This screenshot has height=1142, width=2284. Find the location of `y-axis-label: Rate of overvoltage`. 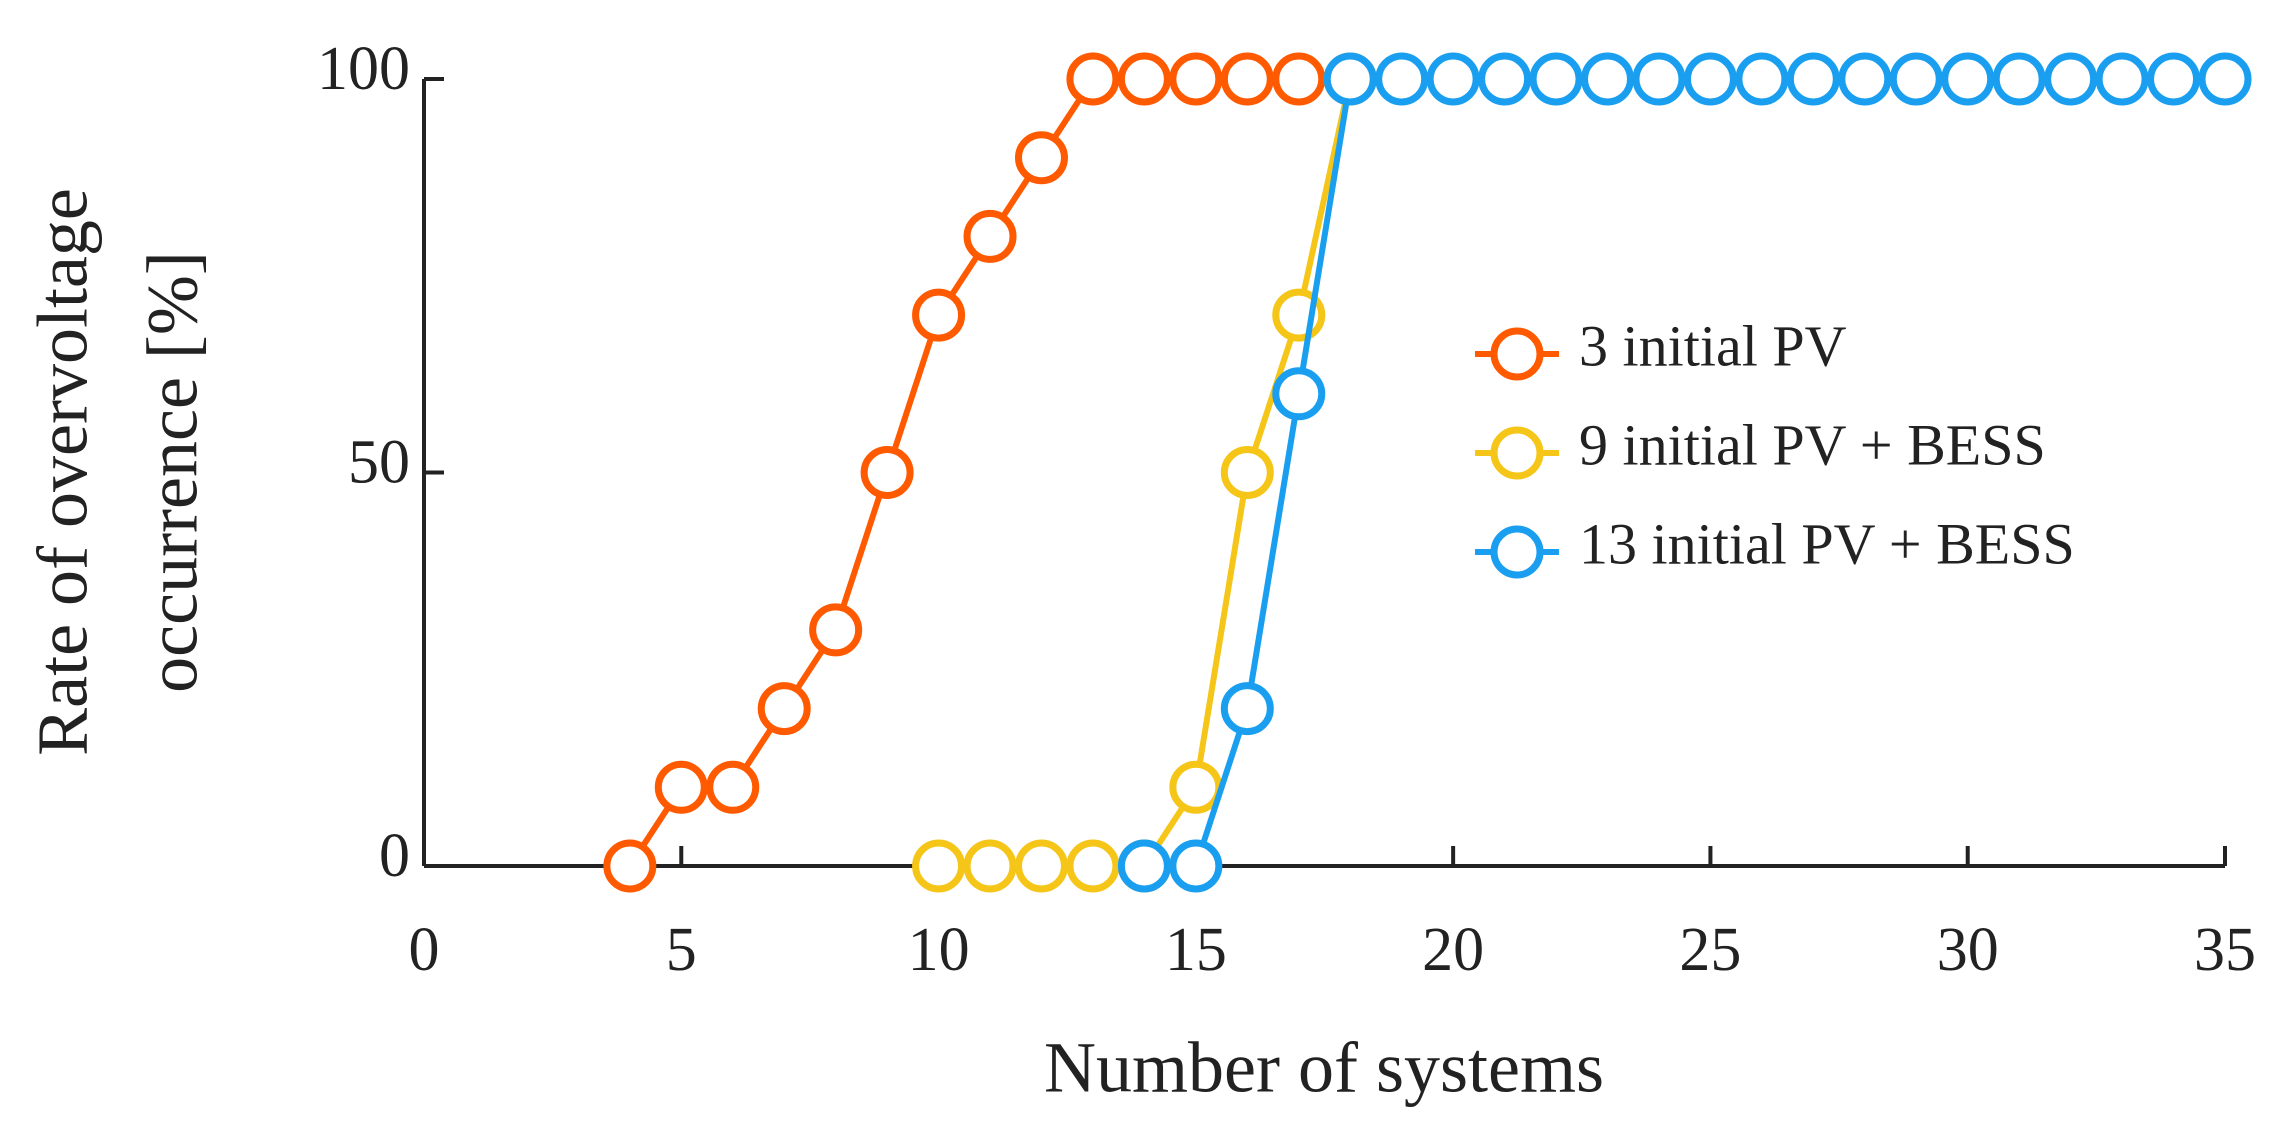

y-axis-label: Rate of overvoltage is located at coordinates (63, 472).